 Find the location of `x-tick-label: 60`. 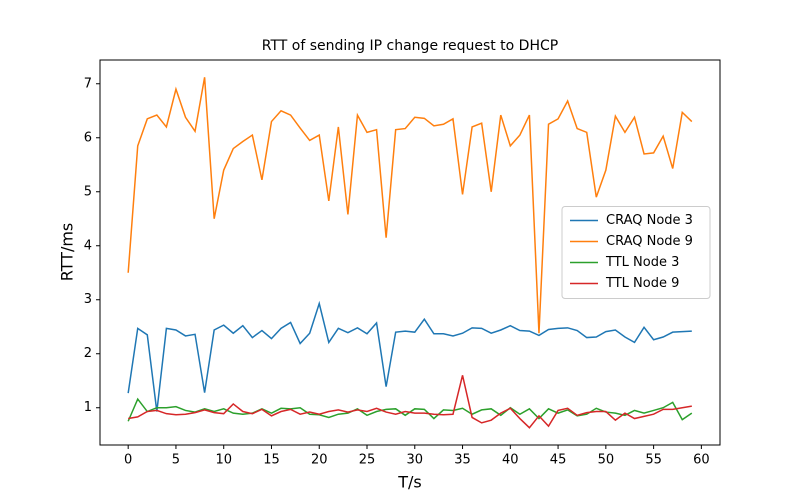

x-tick-label: 60 is located at coordinates (701, 460).